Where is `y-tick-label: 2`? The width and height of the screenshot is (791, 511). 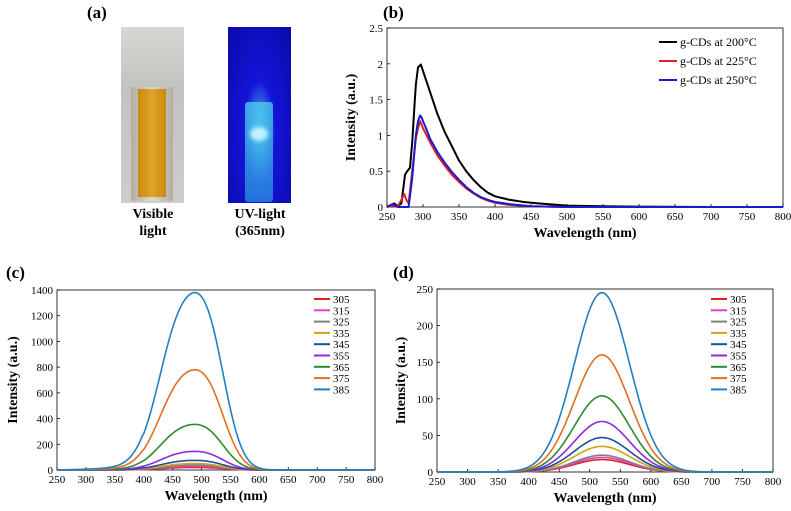 y-tick-label: 2 is located at coordinates (381, 65).